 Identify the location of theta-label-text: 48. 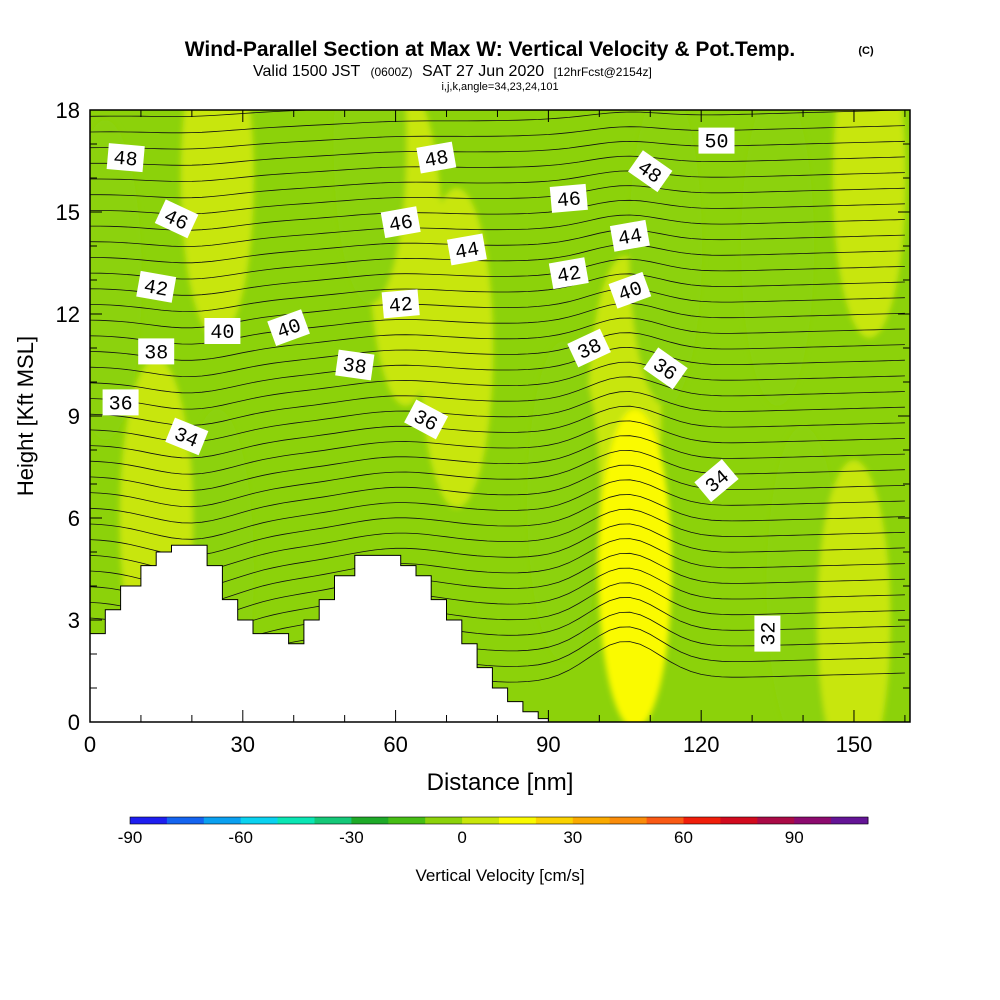
(126, 160).